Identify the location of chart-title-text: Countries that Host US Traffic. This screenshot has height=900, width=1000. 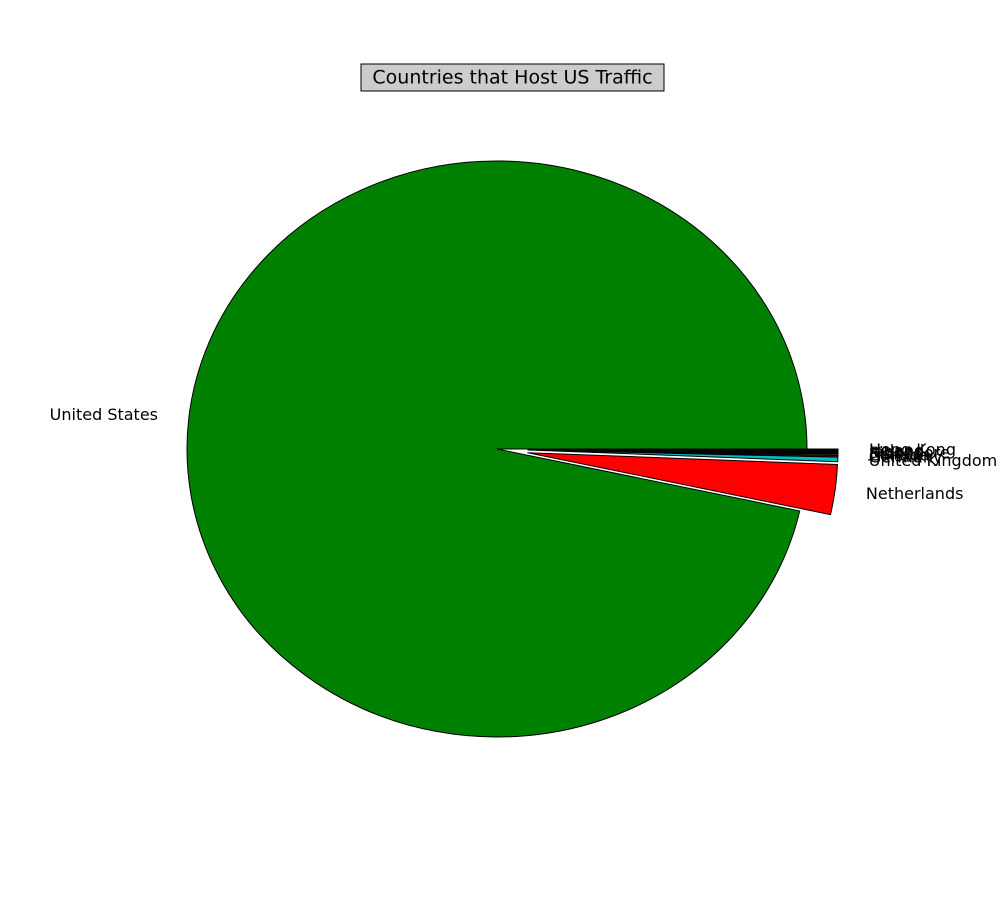
(512, 78).